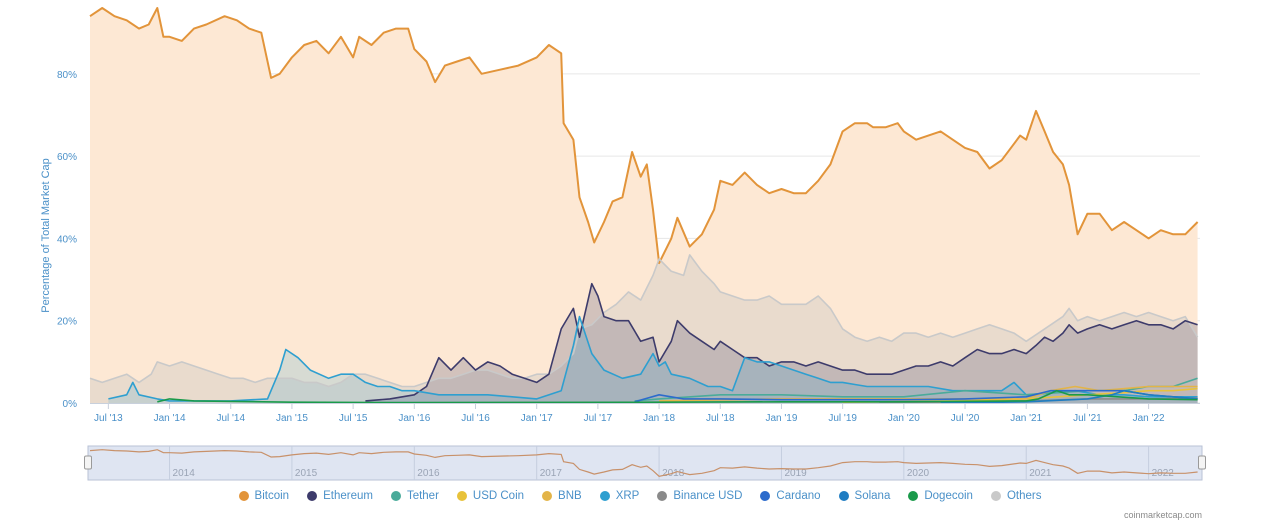 This screenshot has height=530, width=1280. What do you see at coordinates (230, 418) in the screenshot?
I see `x-tick-label: Jul '14` at bounding box center [230, 418].